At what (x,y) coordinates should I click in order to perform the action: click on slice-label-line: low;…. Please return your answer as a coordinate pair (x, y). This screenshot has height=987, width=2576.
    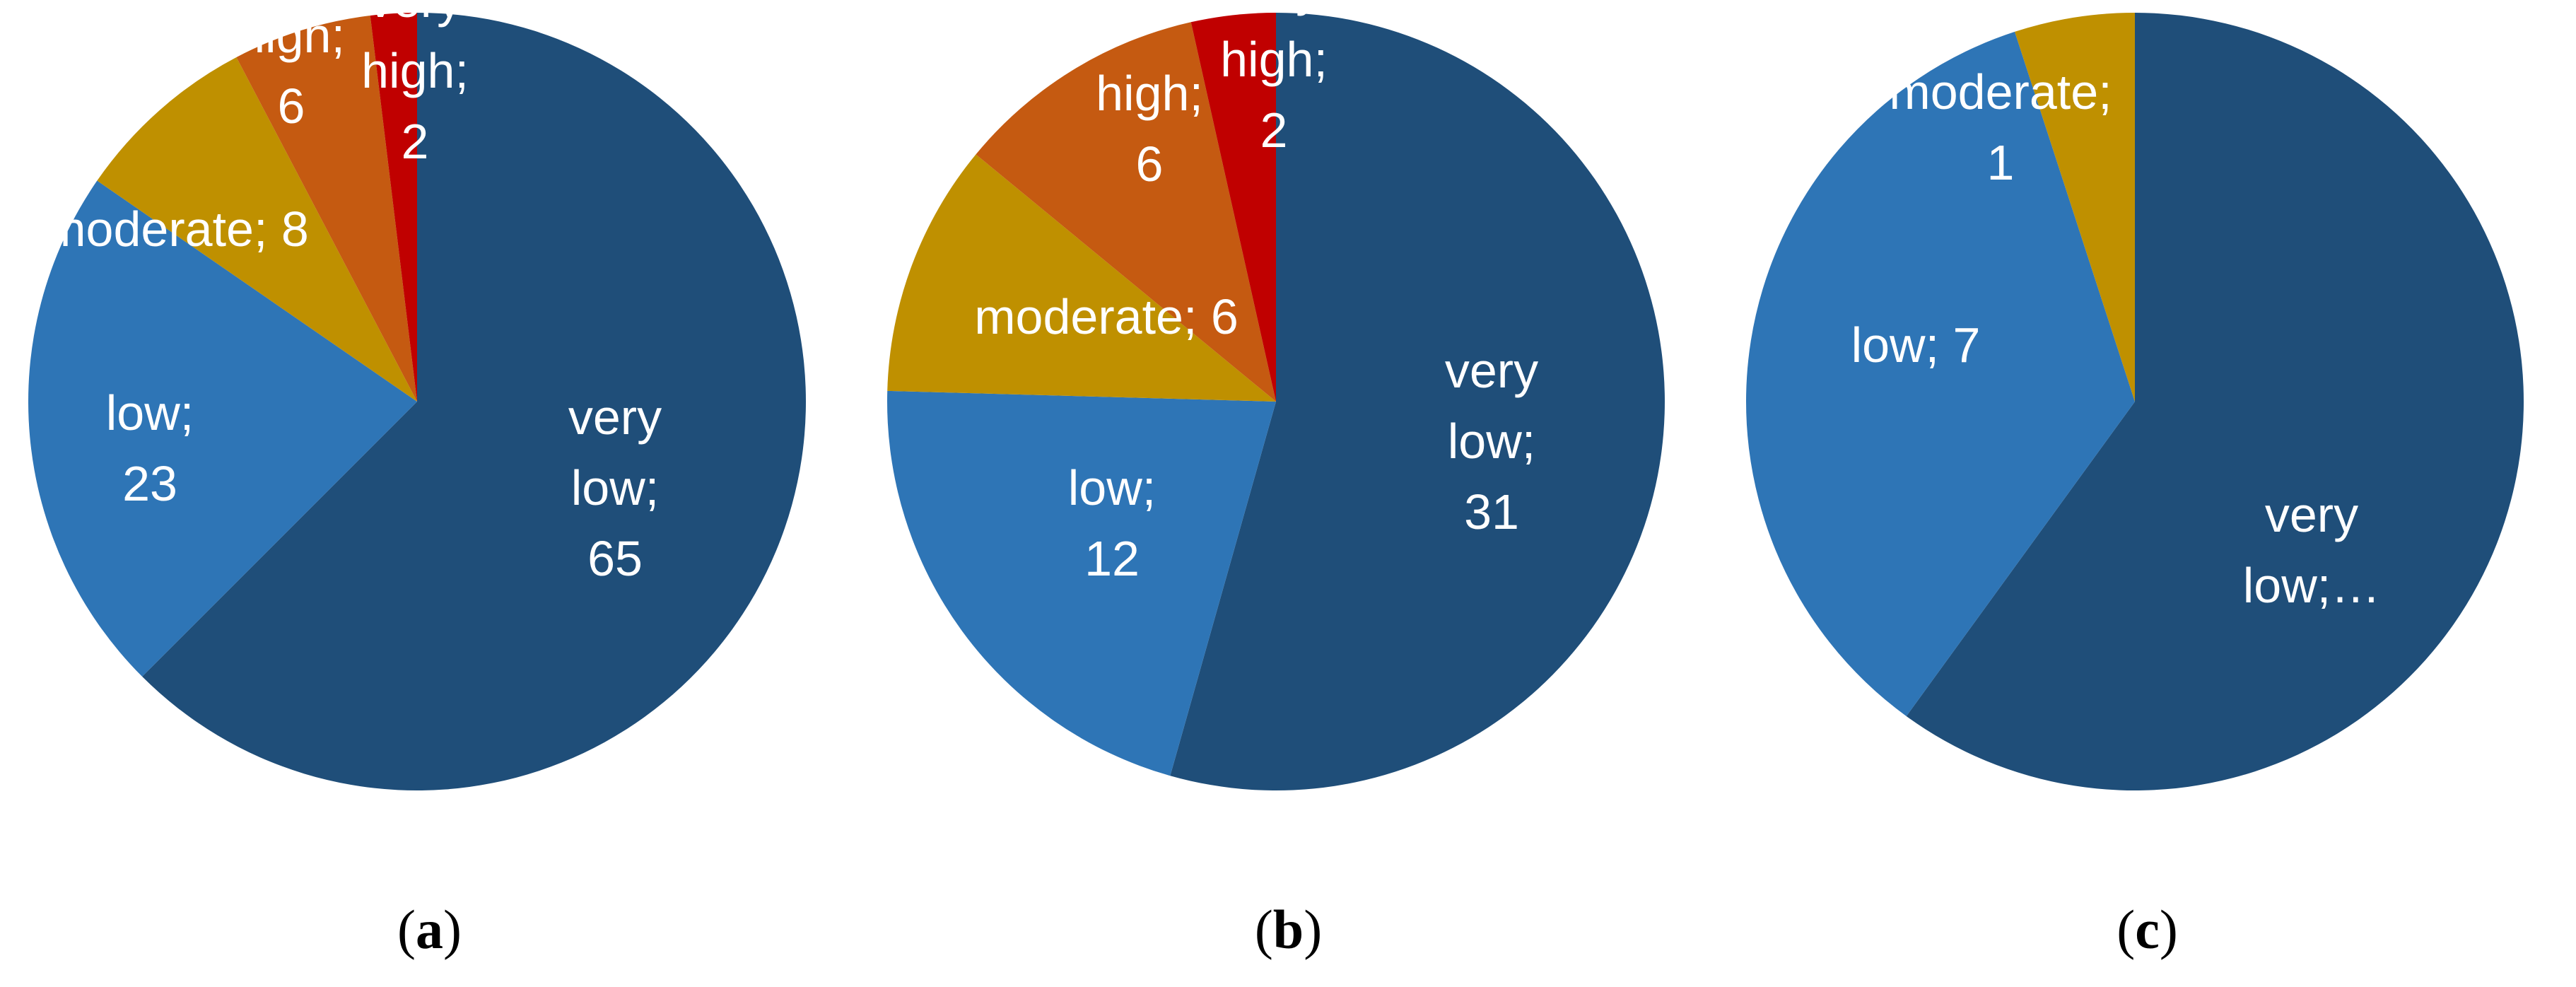
    Looking at the image, I should click on (2311, 585).